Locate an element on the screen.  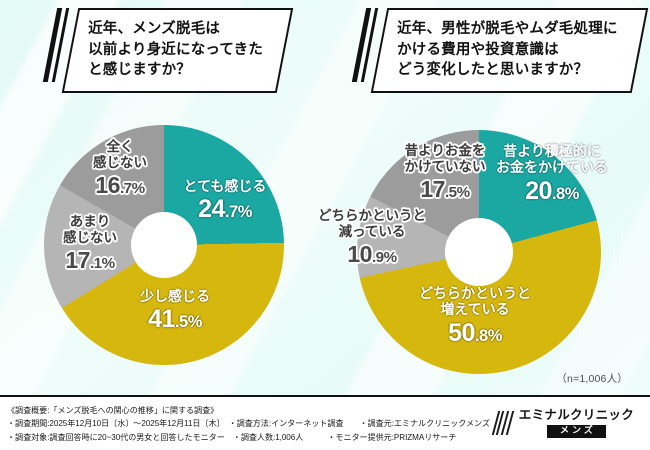
question-2-line-3: どう変化したと思いますか？ is located at coordinates (493, 70).